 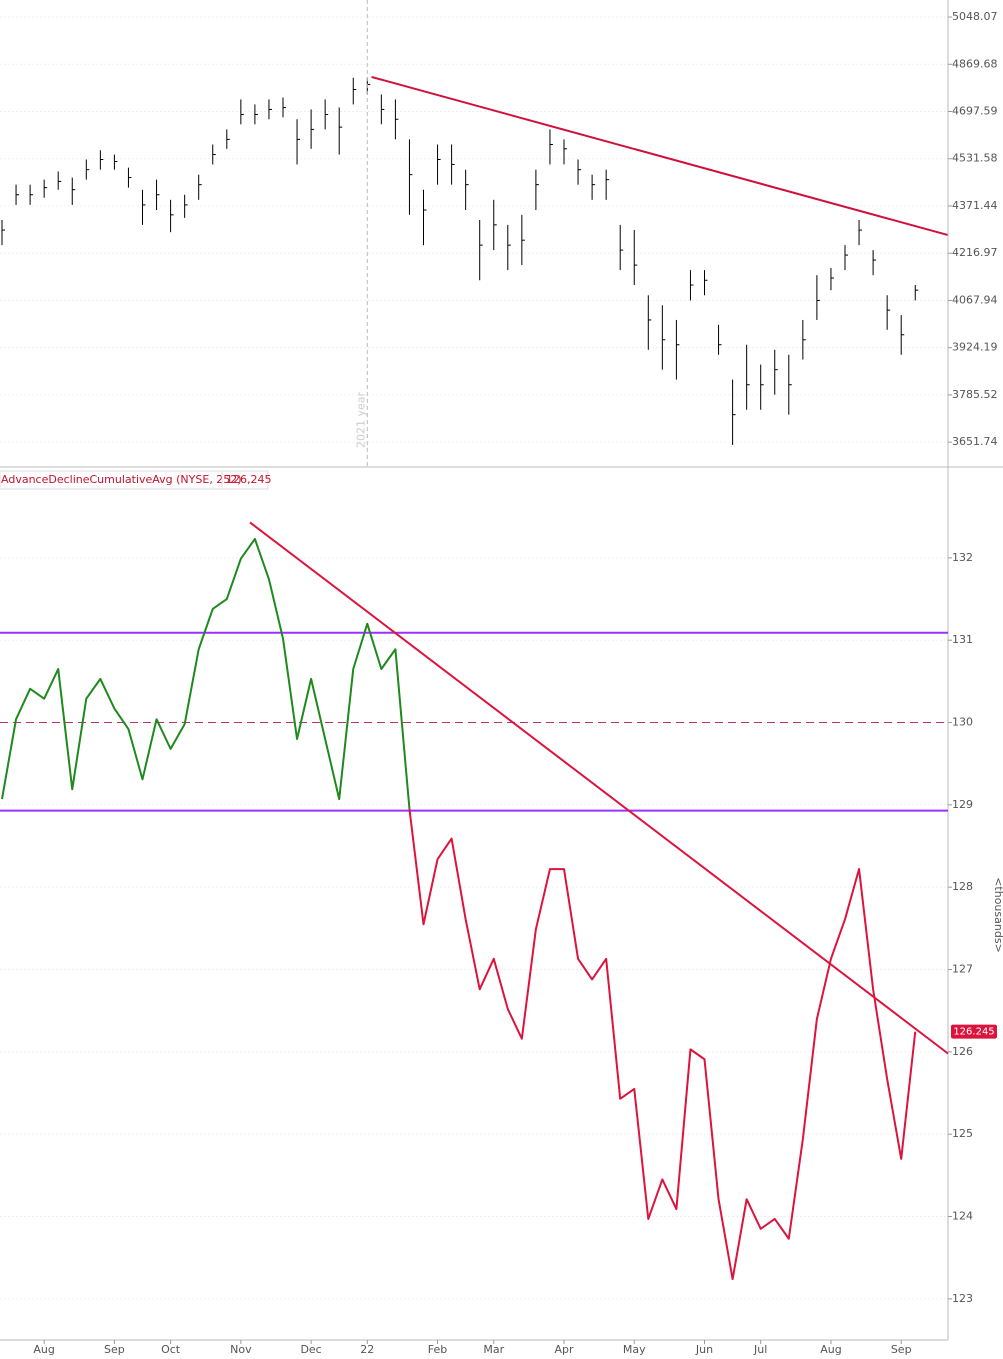 What do you see at coordinates (171, 1349) in the screenshot?
I see `x-tick-label: Oct` at bounding box center [171, 1349].